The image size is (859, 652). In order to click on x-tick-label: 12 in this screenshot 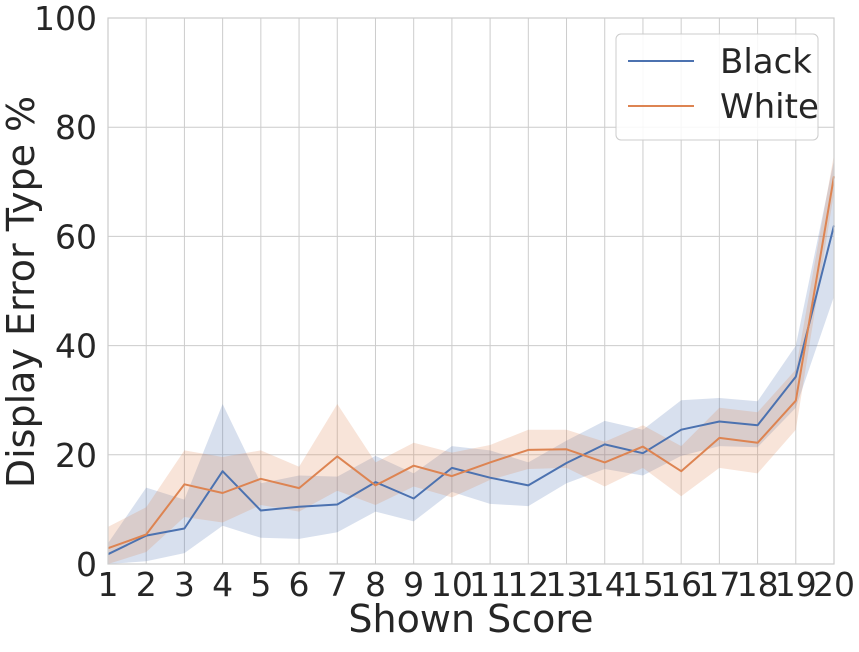, I will do `click(528, 584)`.